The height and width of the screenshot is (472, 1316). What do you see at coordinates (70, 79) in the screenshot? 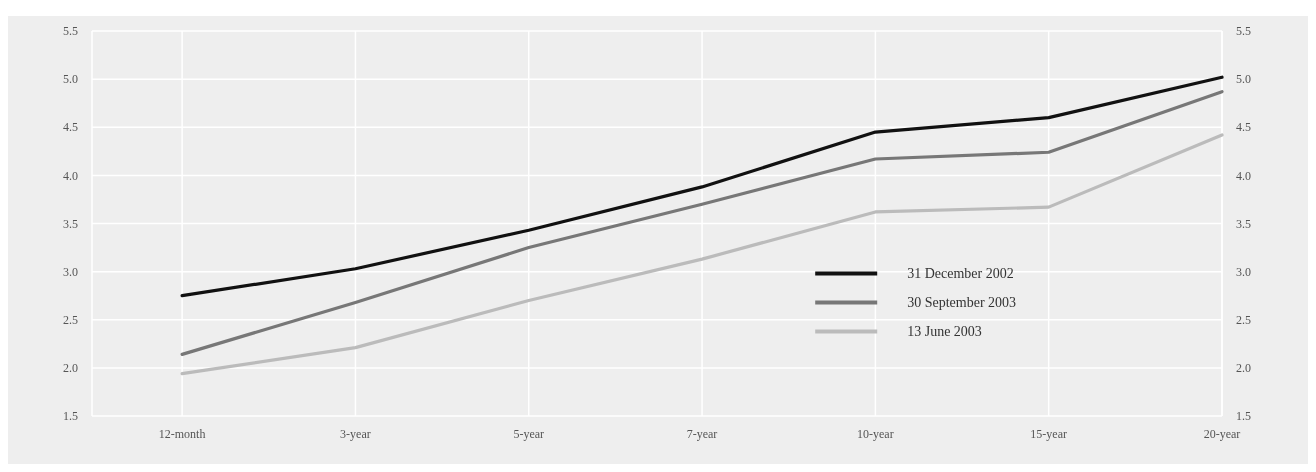
I see `y-tick-label: 5.0` at bounding box center [70, 79].